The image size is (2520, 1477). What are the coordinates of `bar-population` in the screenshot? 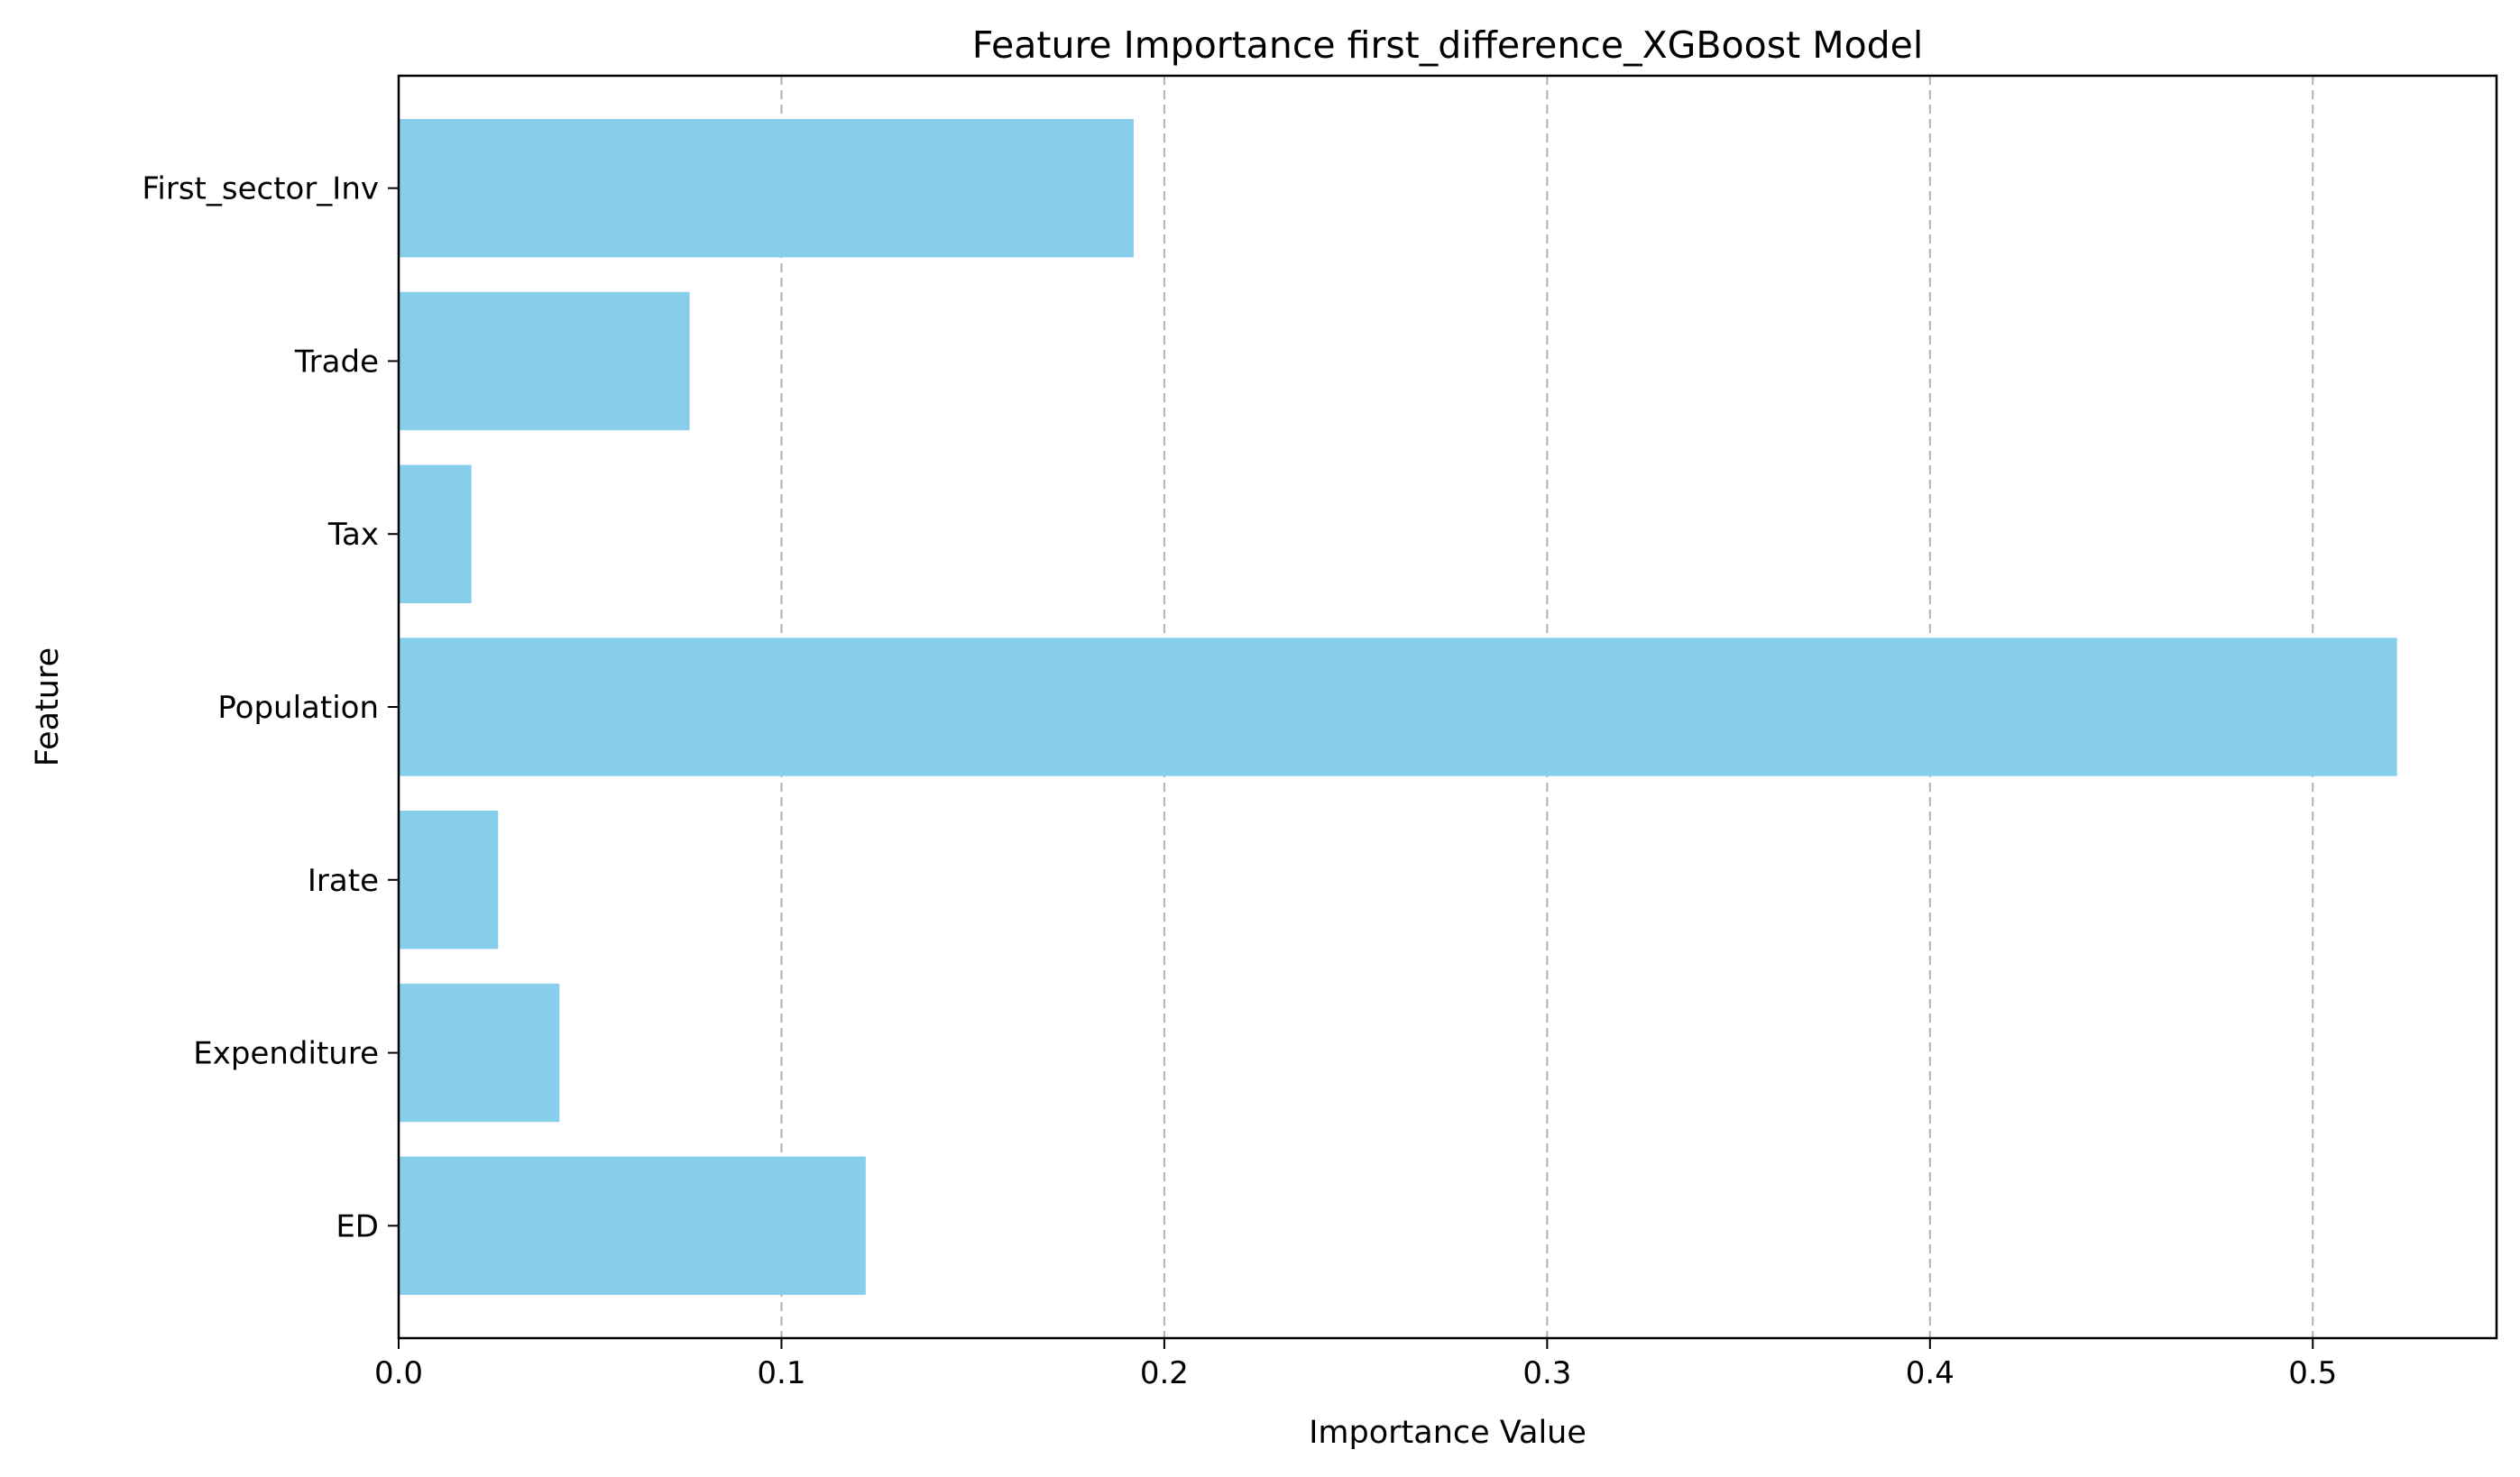 It's located at (1398, 707).